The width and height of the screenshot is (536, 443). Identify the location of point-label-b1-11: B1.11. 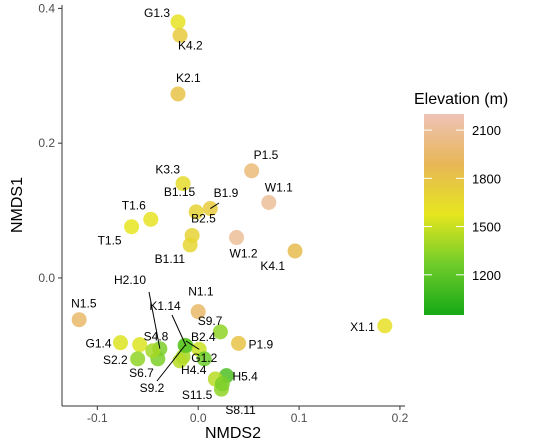
(170, 259).